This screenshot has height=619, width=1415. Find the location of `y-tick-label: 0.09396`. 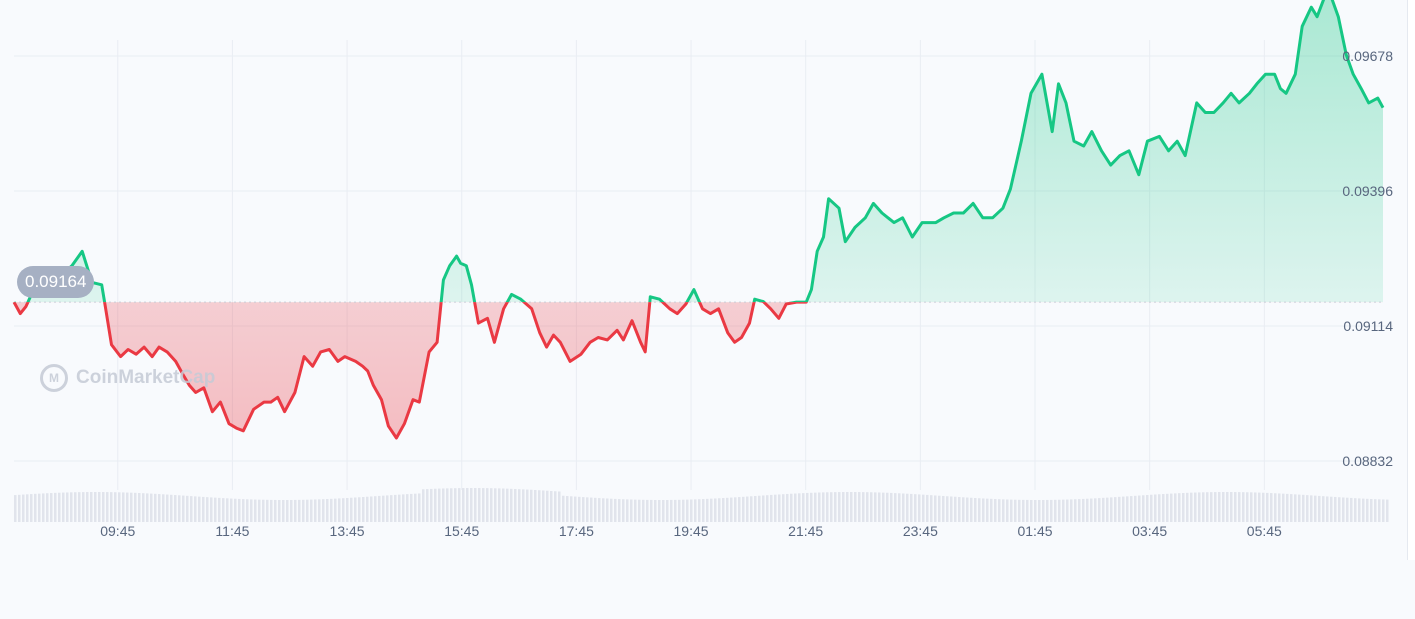

y-tick-label: 0.09396 is located at coordinates (1367, 191).